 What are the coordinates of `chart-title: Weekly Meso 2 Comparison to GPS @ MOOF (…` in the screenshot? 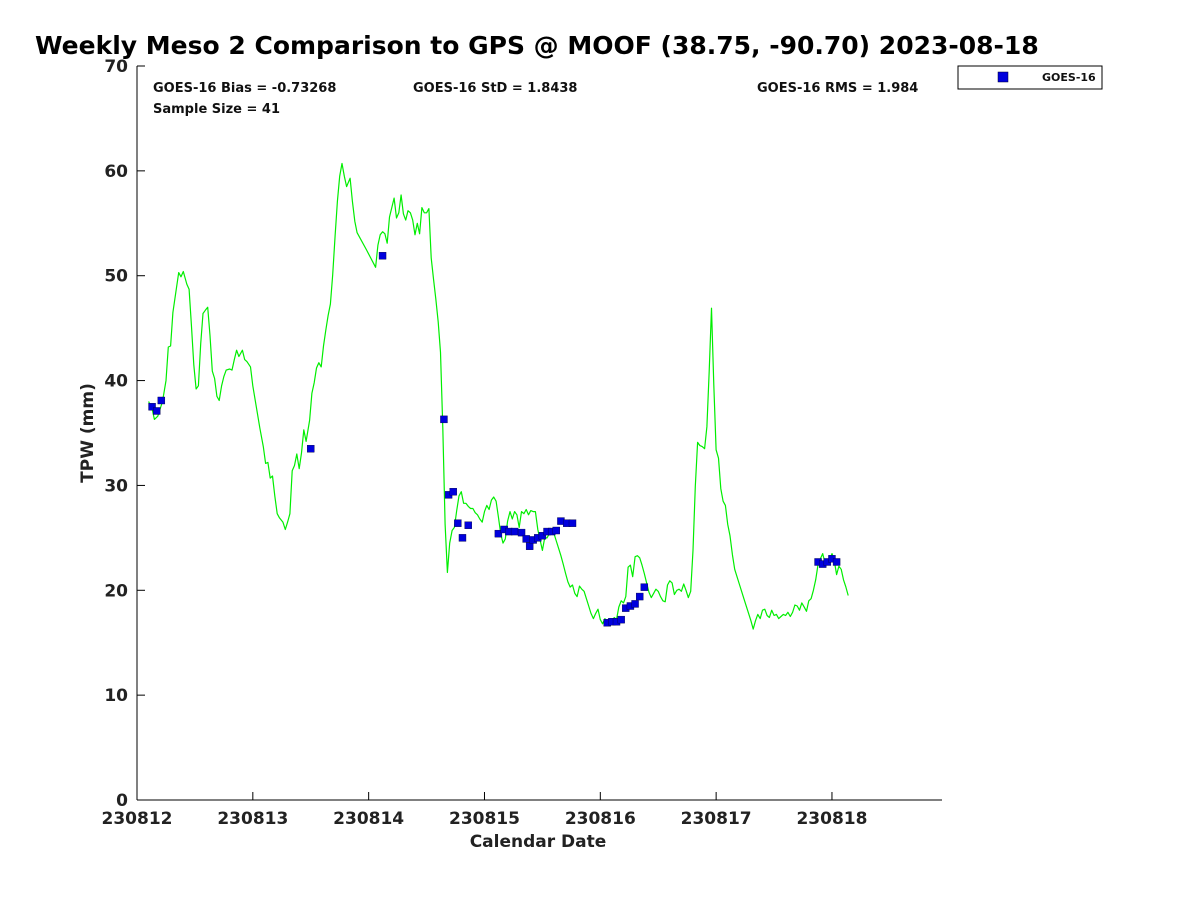 It's located at (537, 45).